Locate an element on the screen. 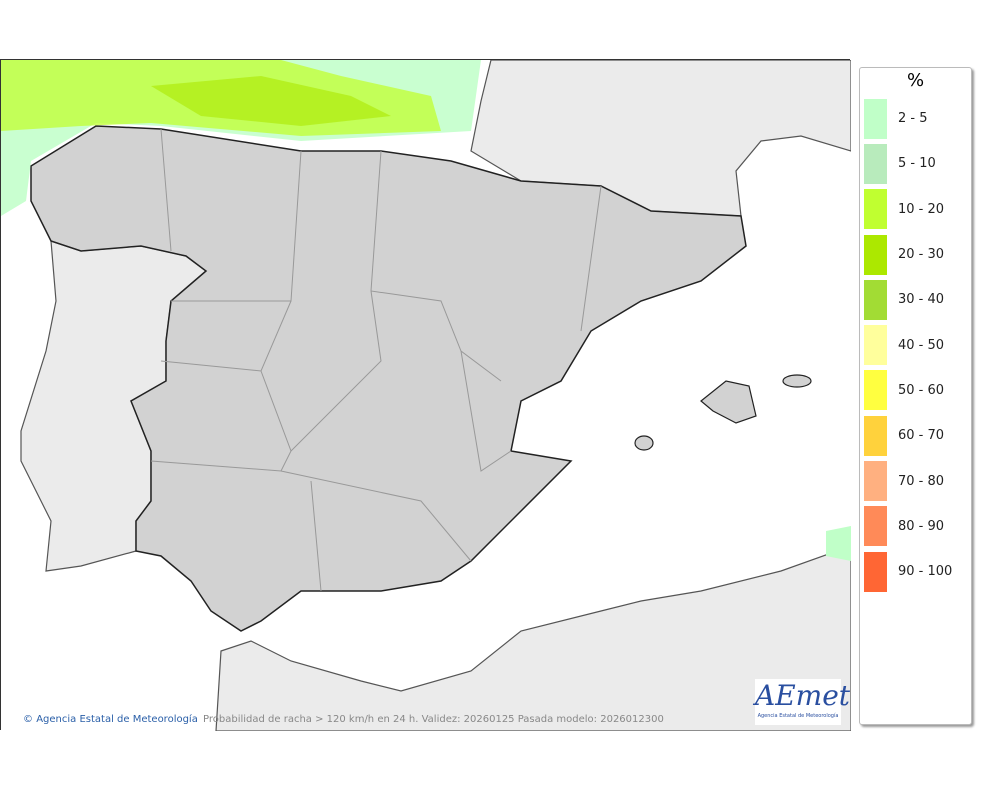 The height and width of the screenshot is (790, 1000). legend-label: 30 - 40 is located at coordinates (921, 300).